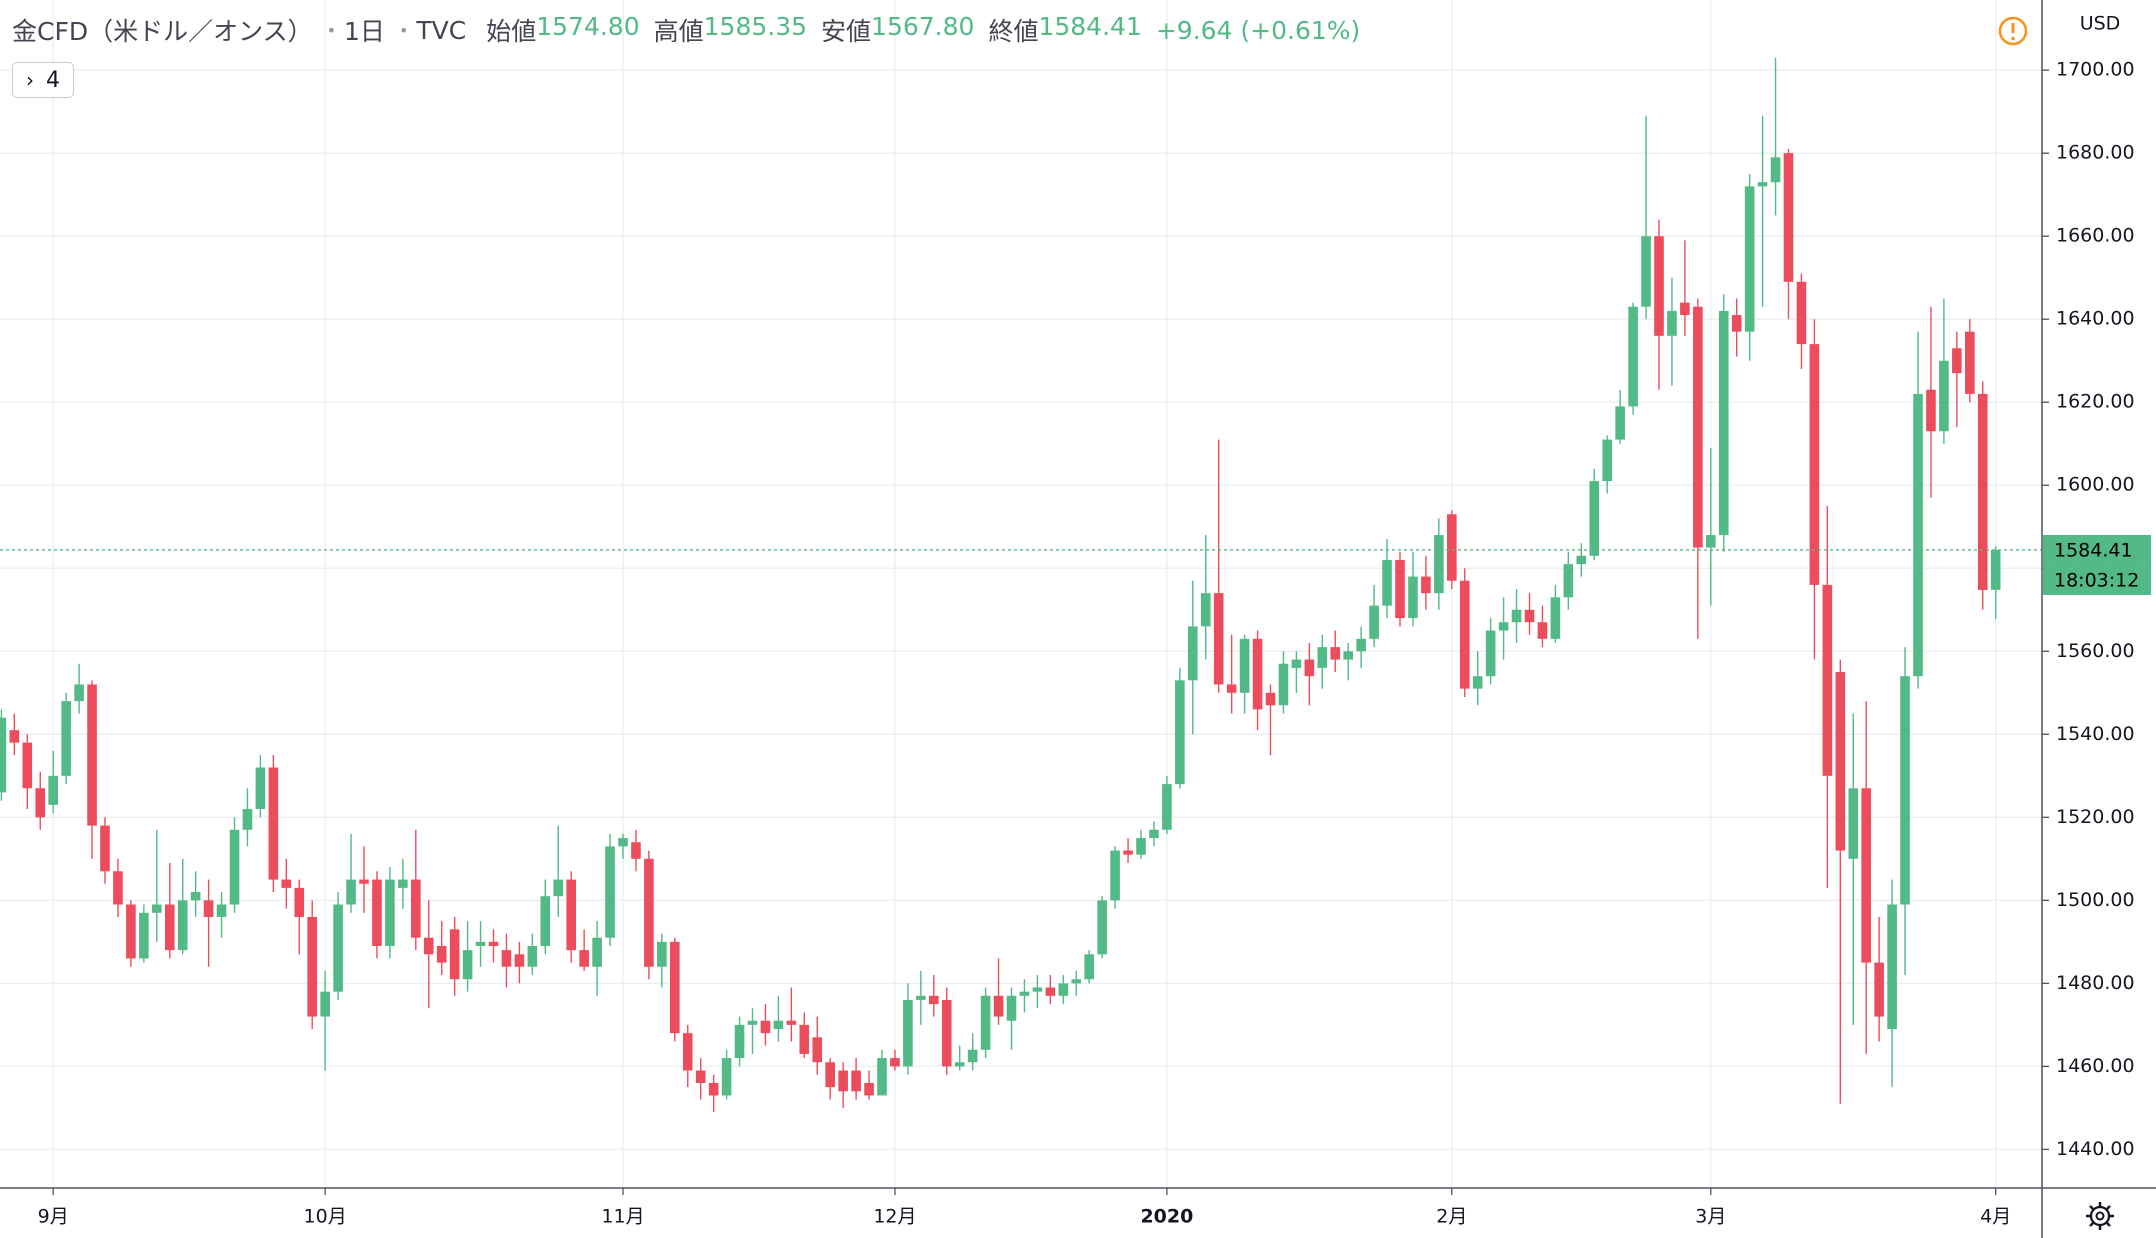 The height and width of the screenshot is (1238, 2156). Describe the element at coordinates (364, 31) in the screenshot. I see `interval: 1日` at that location.